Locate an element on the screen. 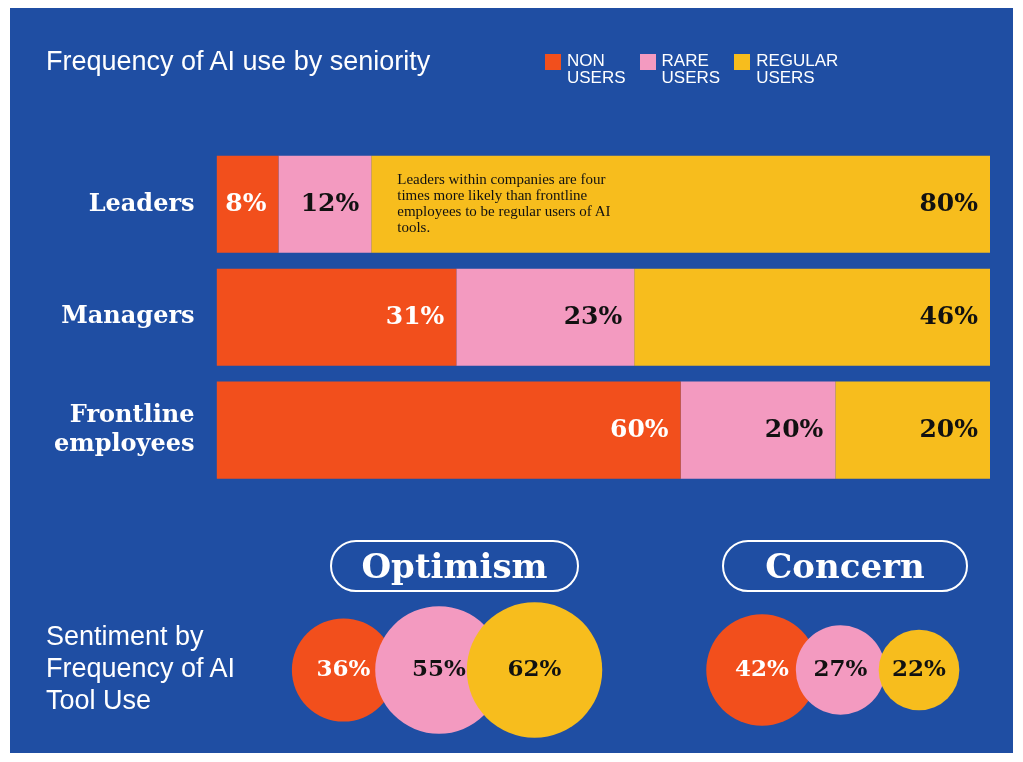  data-label: 8% is located at coordinates (246, 202).